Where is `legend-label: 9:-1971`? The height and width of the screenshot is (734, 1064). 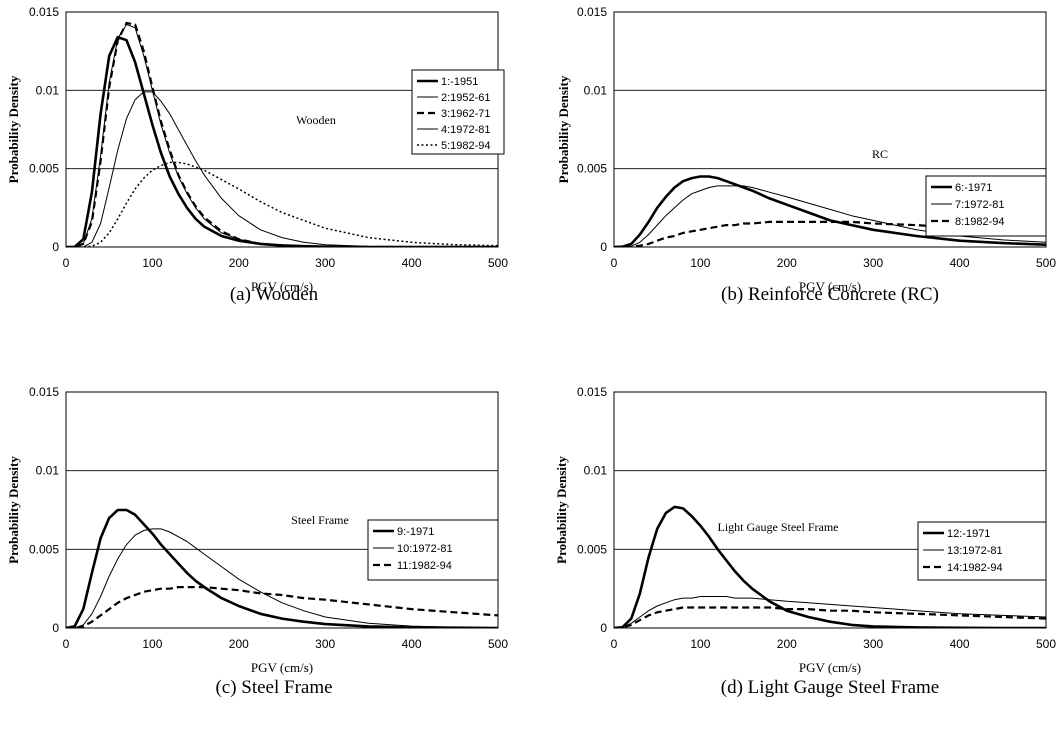
legend-label: 9:-1971 is located at coordinates (415, 532).